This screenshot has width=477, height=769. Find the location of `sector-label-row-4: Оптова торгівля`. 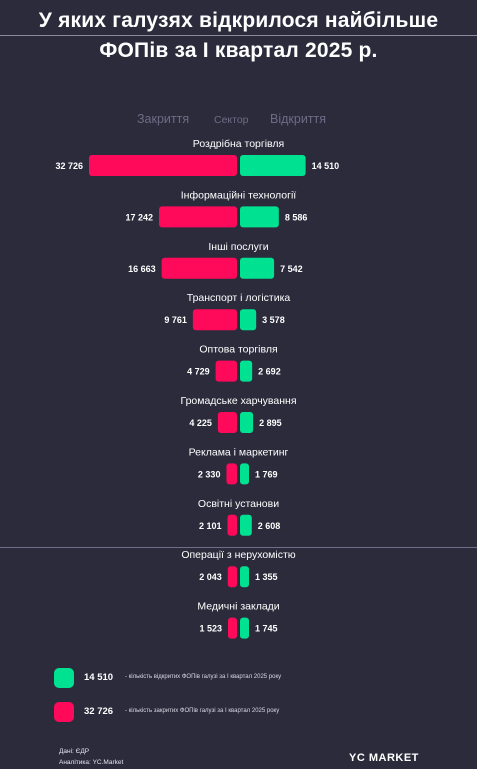

sector-label-row-4: Оптова торгівля is located at coordinates (238, 350).